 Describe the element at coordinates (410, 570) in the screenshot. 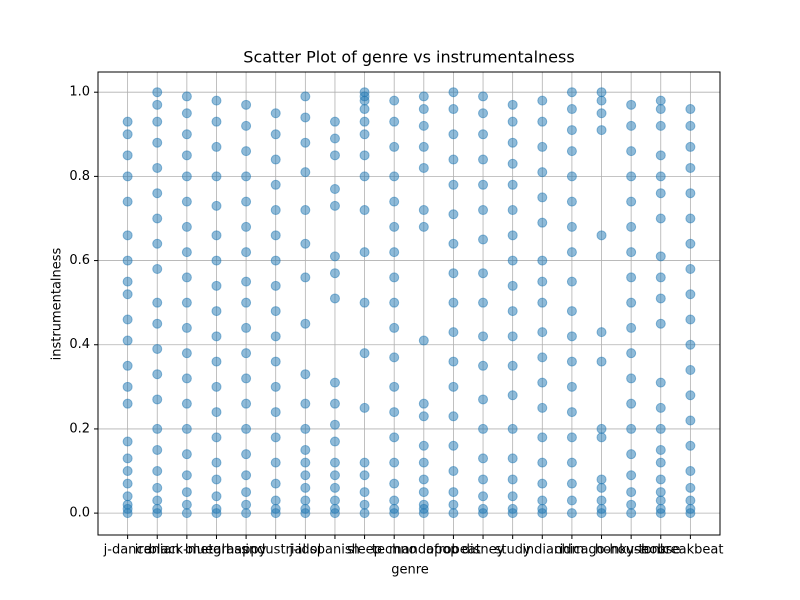

I see `x-axis-label: genre` at that location.